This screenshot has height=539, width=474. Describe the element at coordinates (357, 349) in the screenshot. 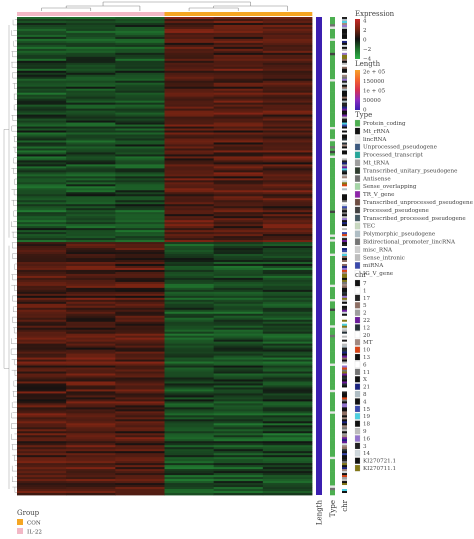

I see `chr-legend-swatch` at that location.